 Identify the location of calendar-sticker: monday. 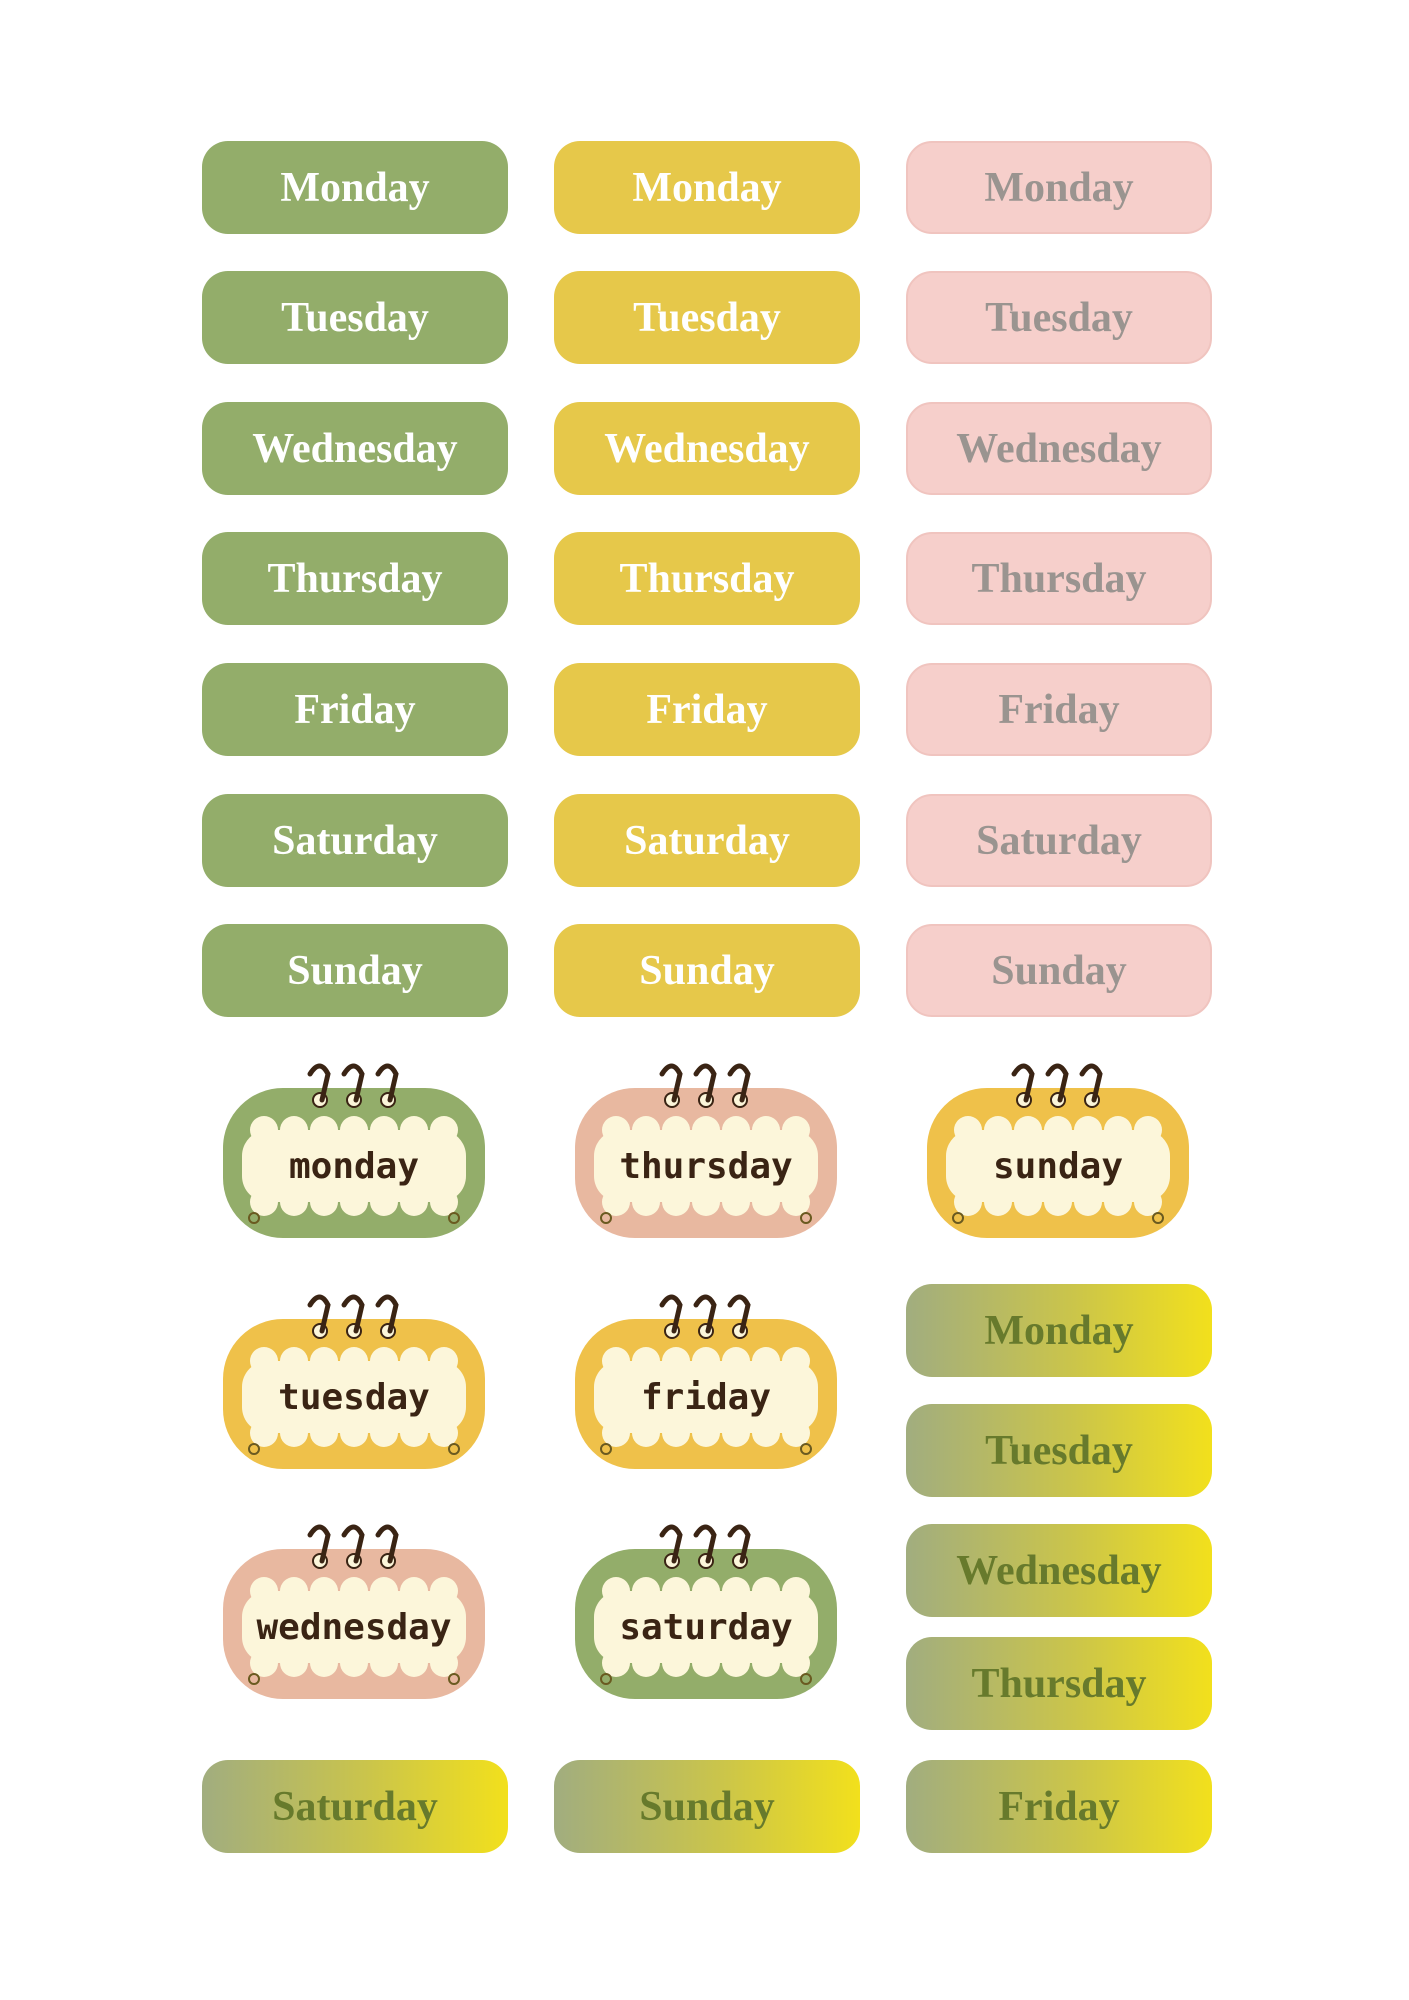
(354, 1150).